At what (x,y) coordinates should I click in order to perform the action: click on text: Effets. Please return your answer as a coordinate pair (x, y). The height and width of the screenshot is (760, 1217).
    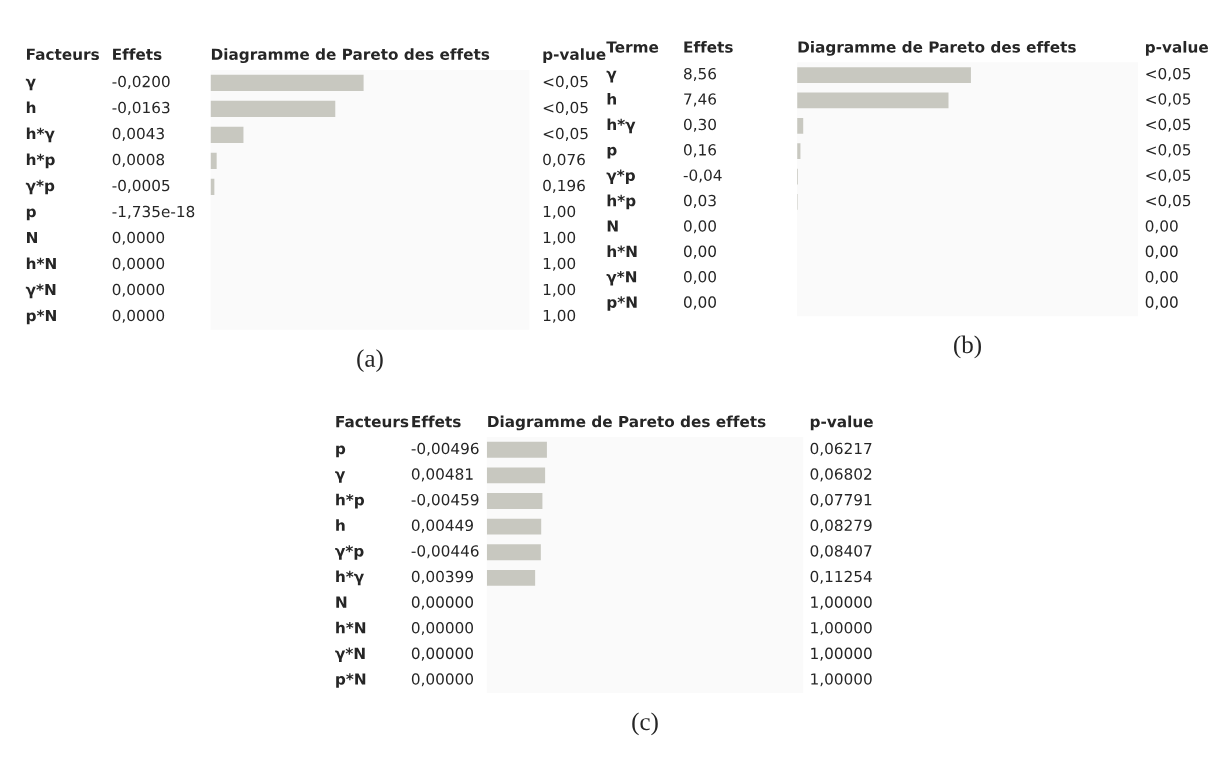
    Looking at the image, I should click on (137, 54).